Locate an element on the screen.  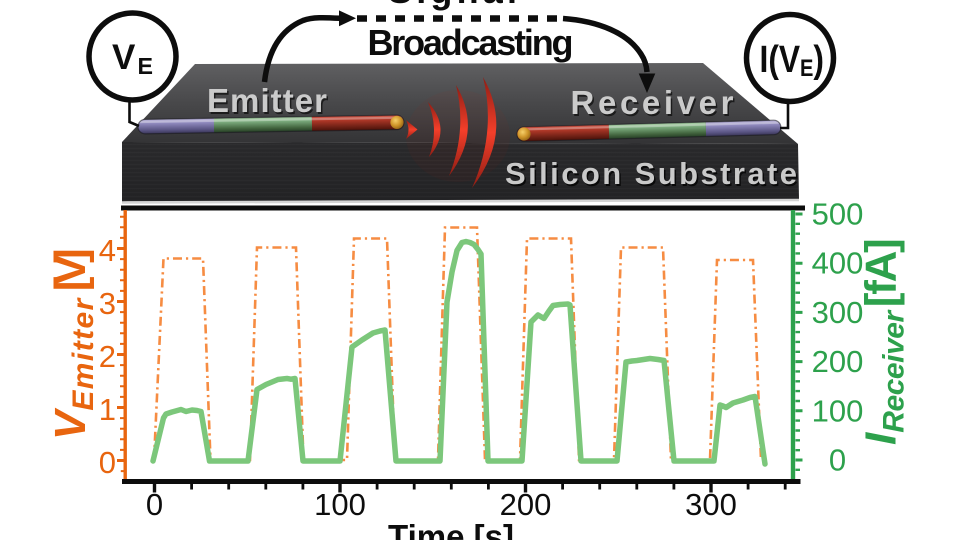
svg-text: E is located at coordinates (145, 66).